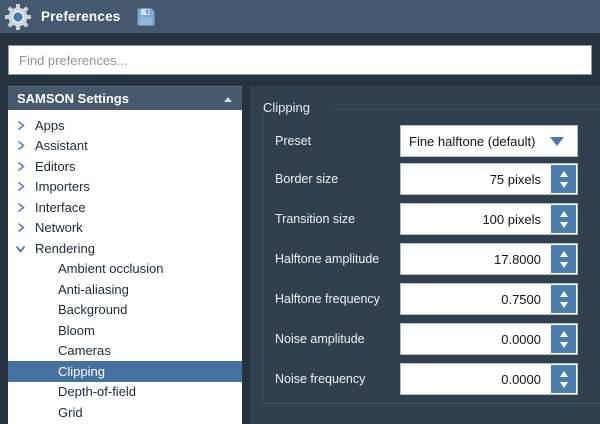  Describe the element at coordinates (17, 16) in the screenshot. I see `gear-icon` at that location.